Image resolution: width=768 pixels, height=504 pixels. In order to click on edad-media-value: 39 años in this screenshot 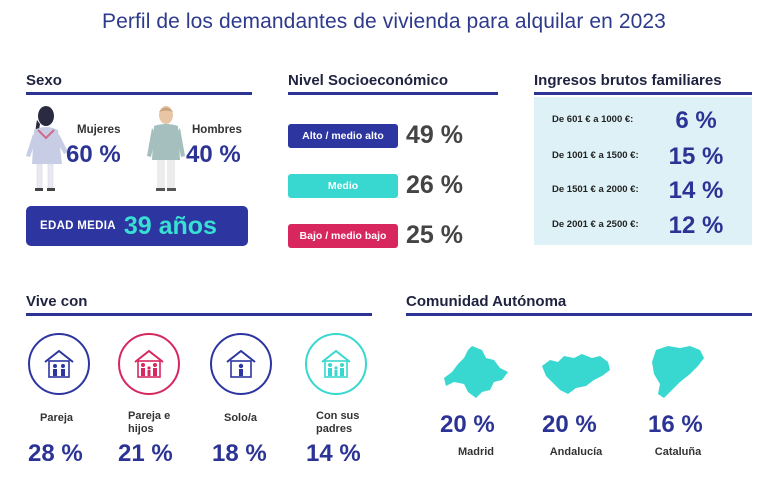, I will do `click(170, 225)`.